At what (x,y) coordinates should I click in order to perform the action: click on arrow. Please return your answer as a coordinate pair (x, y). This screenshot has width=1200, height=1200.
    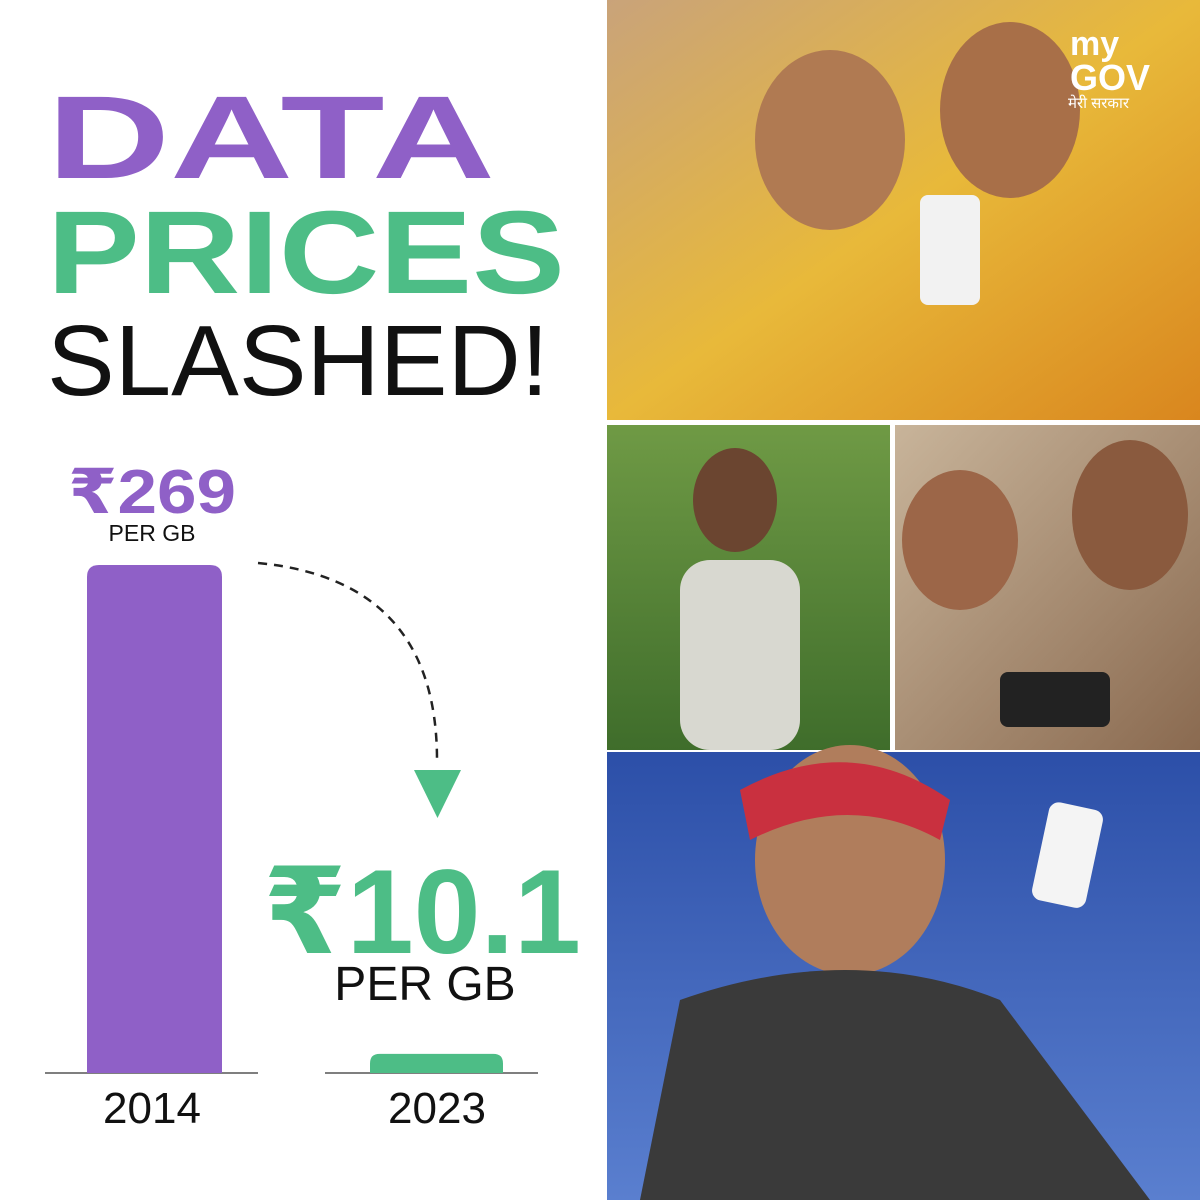
    Looking at the image, I should click on (348, 661).